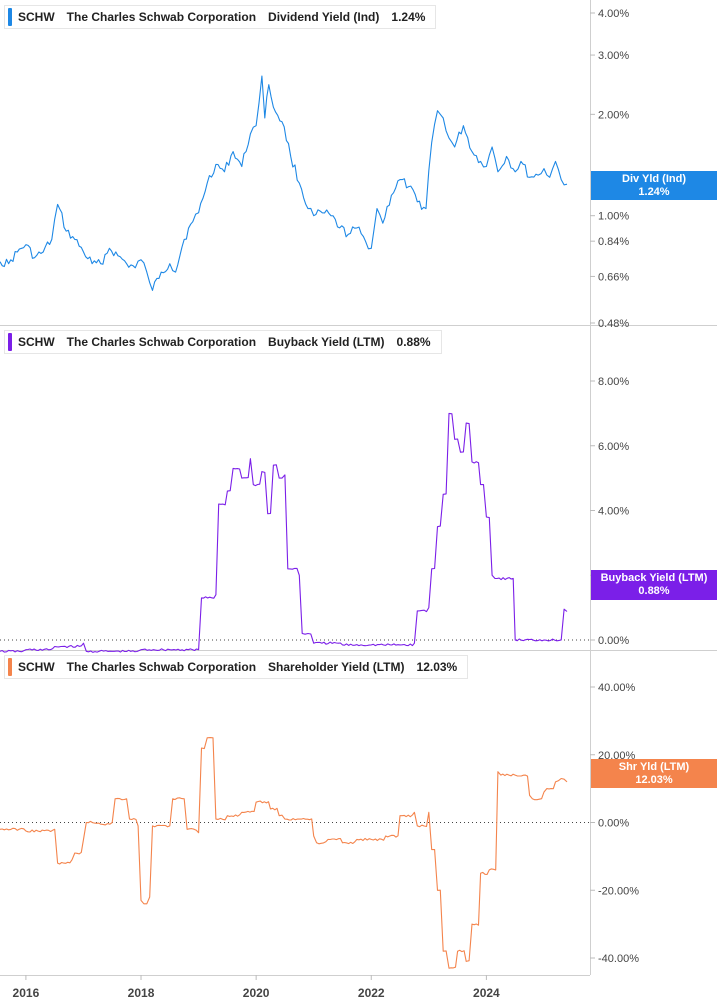  I want to click on badge-value: 1.24%, so click(654, 192).